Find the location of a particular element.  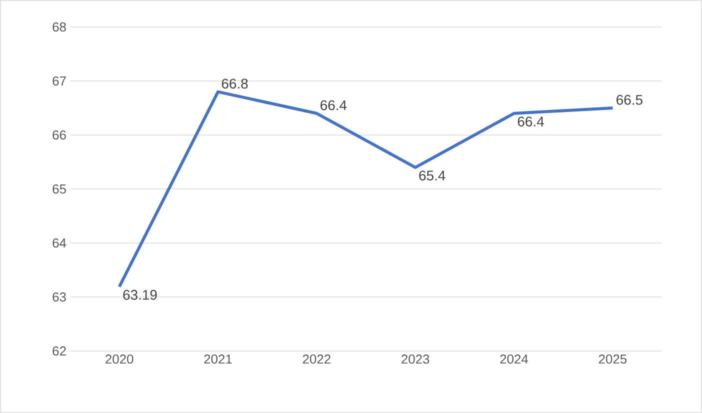

y-tick-label: 63 is located at coordinates (59, 297).